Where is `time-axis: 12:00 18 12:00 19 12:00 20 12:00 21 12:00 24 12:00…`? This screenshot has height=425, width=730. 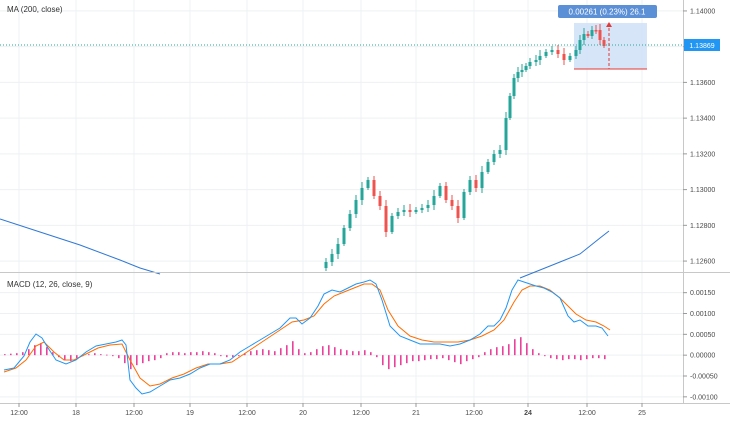
time-axis: 12:00 18 12:00 19 12:00 20 12:00 21 12:00 24 12:00… is located at coordinates (328, 410).